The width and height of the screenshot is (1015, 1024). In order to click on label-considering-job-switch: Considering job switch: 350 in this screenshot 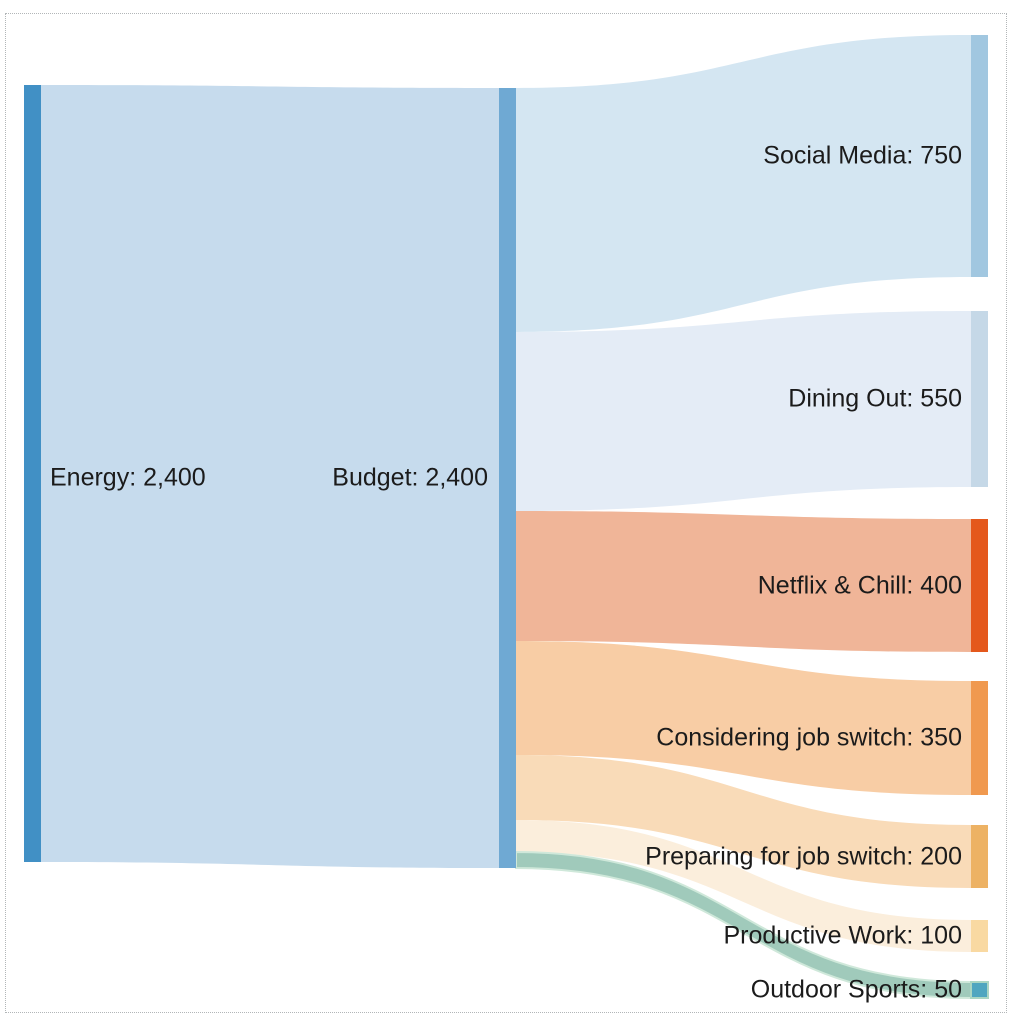, I will do `click(809, 737)`.